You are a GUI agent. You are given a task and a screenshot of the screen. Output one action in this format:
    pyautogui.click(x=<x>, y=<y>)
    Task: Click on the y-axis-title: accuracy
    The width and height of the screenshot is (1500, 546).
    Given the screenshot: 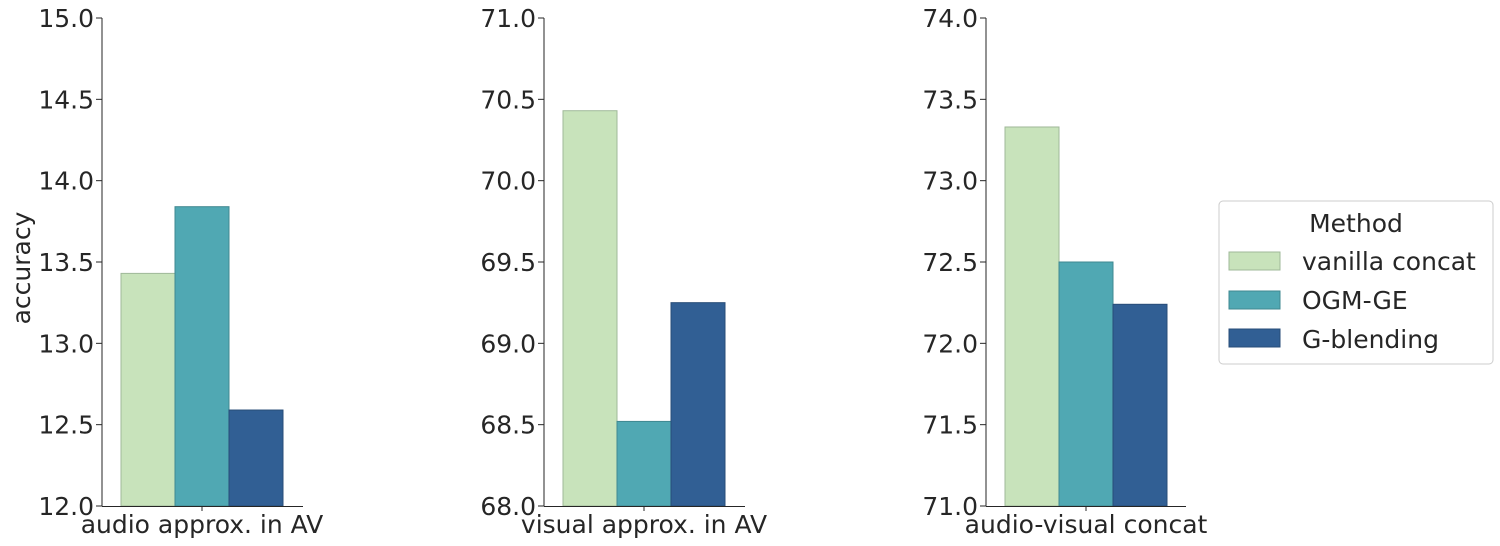 What is the action you would take?
    pyautogui.click(x=21, y=267)
    